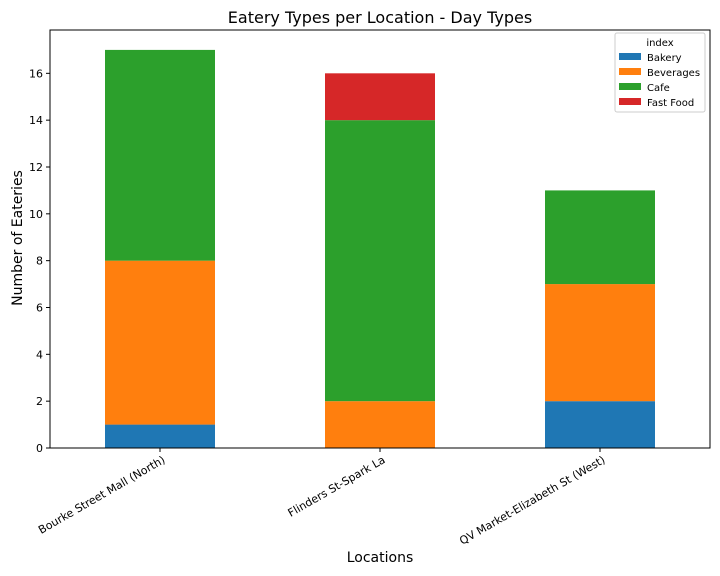 This screenshot has height=576, width=720. Describe the element at coordinates (36, 73) in the screenshot. I see `y-tick-label: 16` at that location.